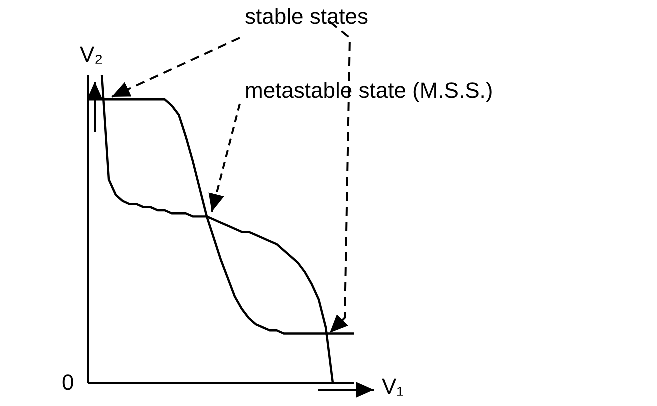 This screenshot has width=657, height=406. Describe the element at coordinates (307, 16) in the screenshot. I see `text: stable states` at that location.